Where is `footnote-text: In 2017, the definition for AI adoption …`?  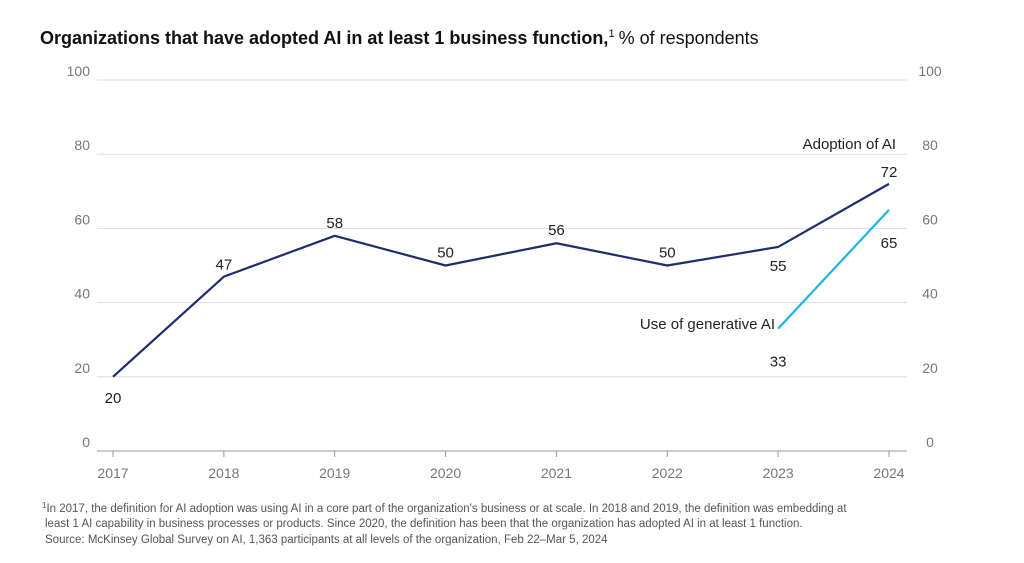 footnote-text: In 2017, the definition for AI adoption … is located at coordinates (446, 509).